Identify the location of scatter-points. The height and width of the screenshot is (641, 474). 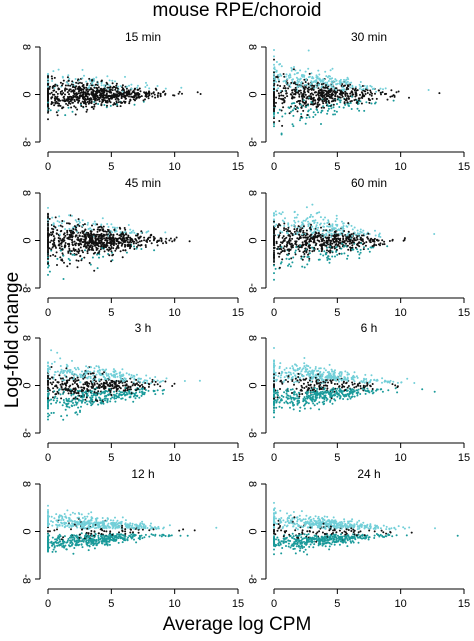
(354, 242).